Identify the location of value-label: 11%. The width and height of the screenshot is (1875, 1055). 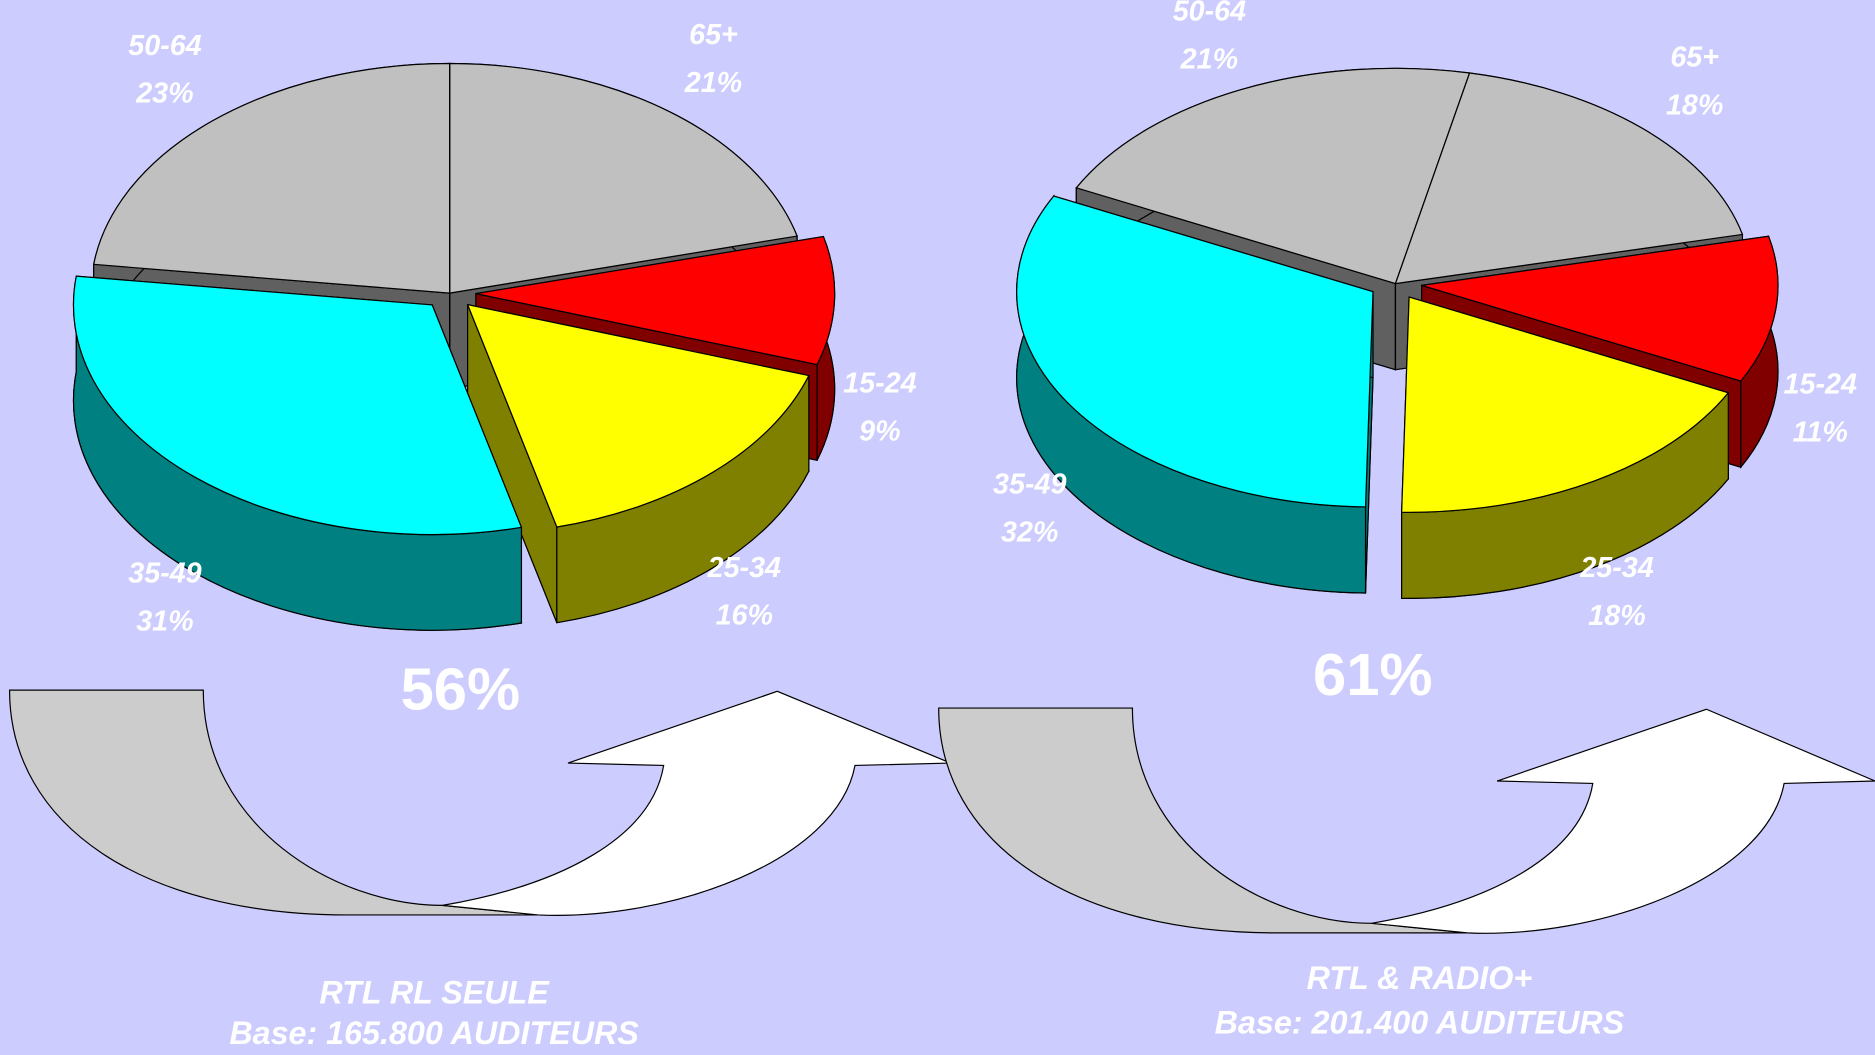
(1820, 433).